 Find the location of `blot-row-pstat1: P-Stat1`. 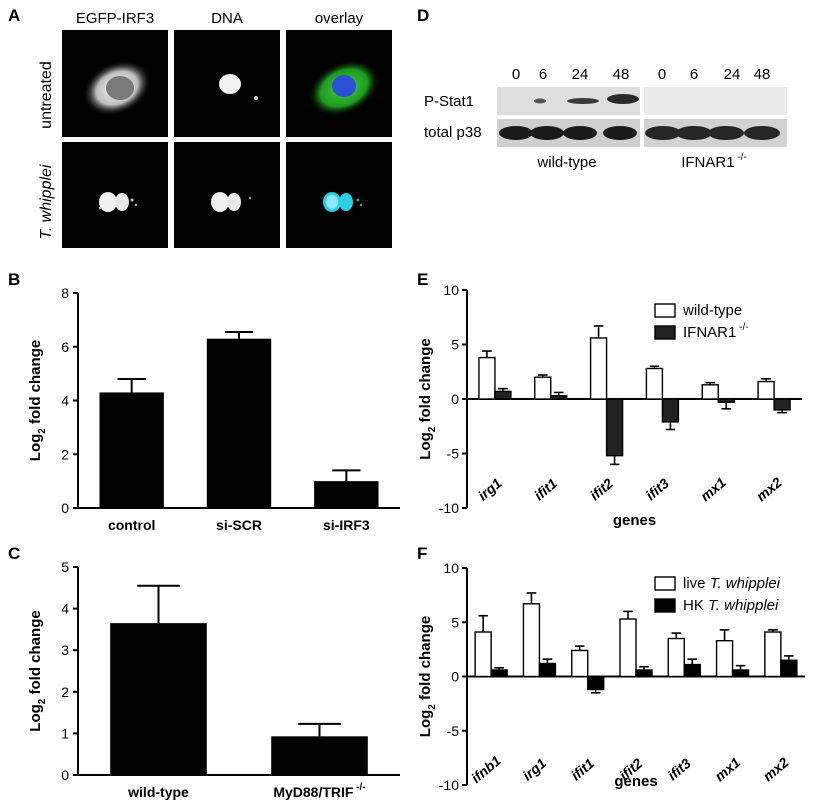

blot-row-pstat1: P-Stat1 is located at coordinates (449, 101).